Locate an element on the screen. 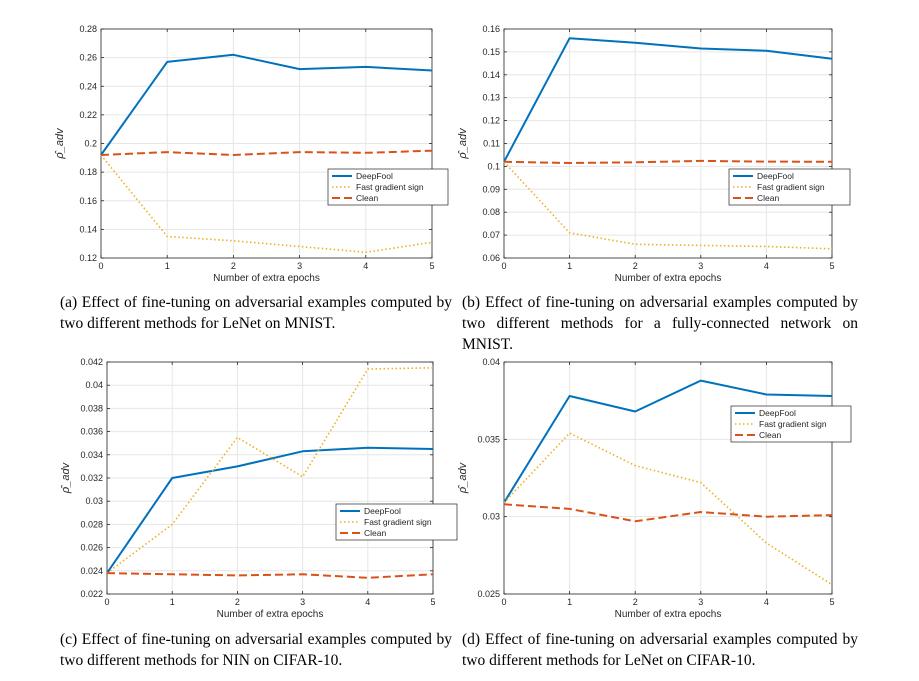 Image resolution: width=919 pixels, height=681 pixels. y-tick-label: 0.28 is located at coordinates (88, 29).